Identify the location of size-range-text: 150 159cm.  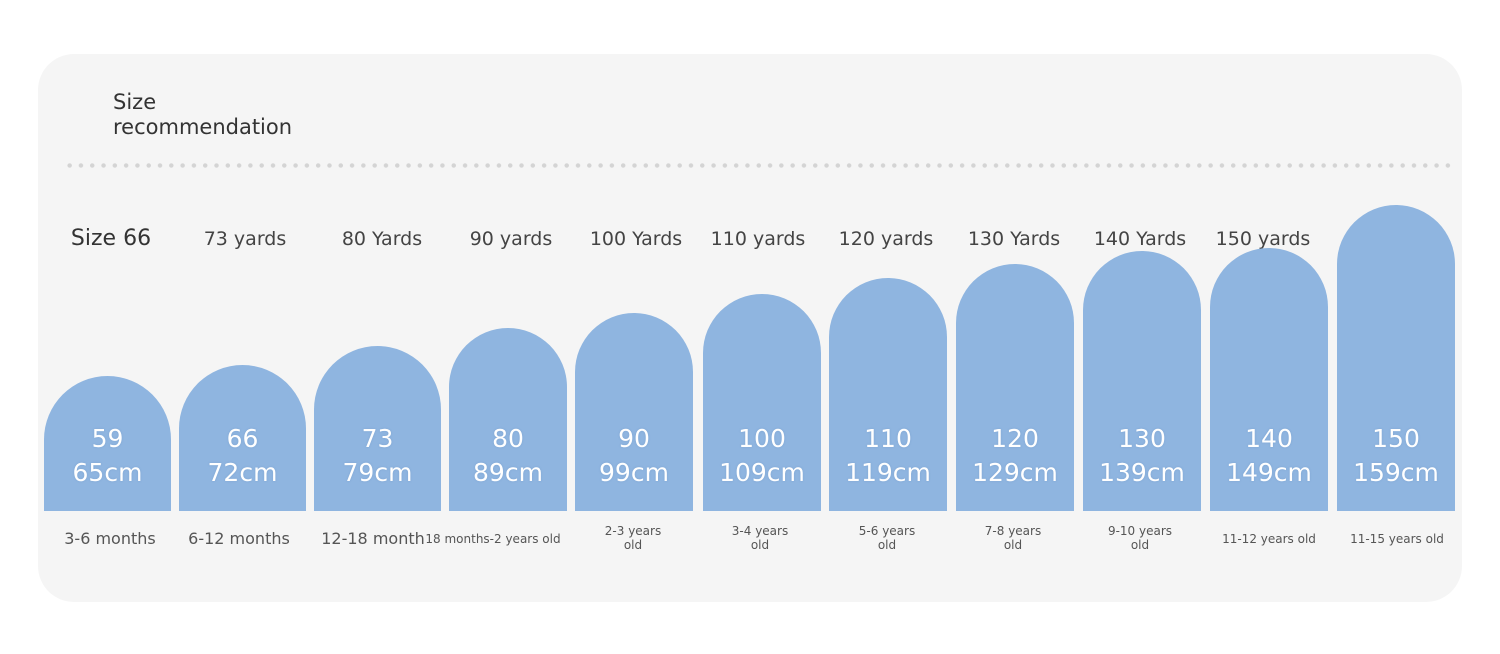
(1396, 456).